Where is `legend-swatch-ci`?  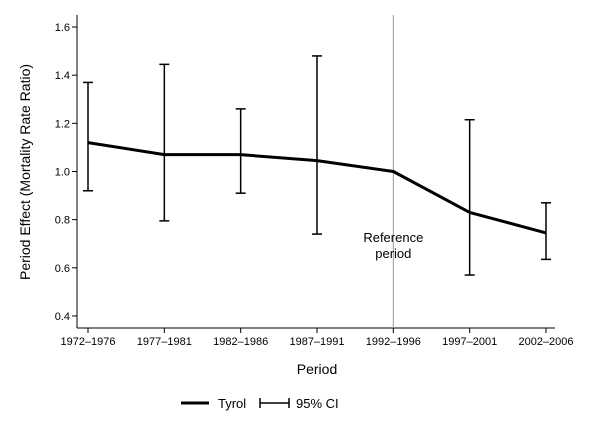 legend-swatch-ci is located at coordinates (274, 403).